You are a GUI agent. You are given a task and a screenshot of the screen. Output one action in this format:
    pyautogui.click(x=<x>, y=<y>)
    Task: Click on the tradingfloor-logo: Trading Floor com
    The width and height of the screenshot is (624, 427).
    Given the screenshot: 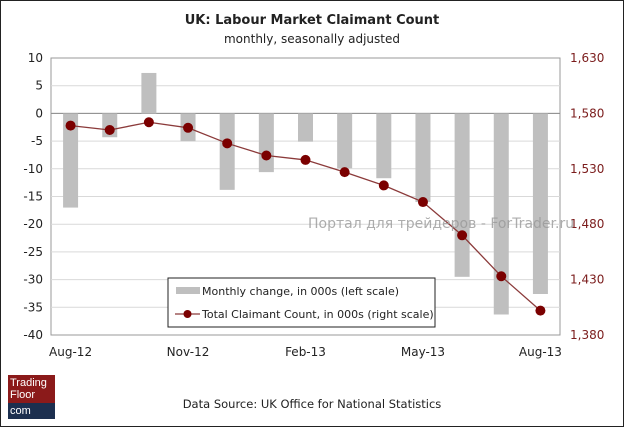 What is the action you would take?
    pyautogui.click(x=31, y=397)
    